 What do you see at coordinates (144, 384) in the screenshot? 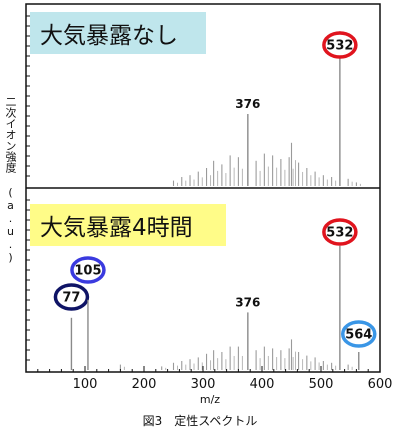
I see `x-tick-label: 200` at bounding box center [144, 384].